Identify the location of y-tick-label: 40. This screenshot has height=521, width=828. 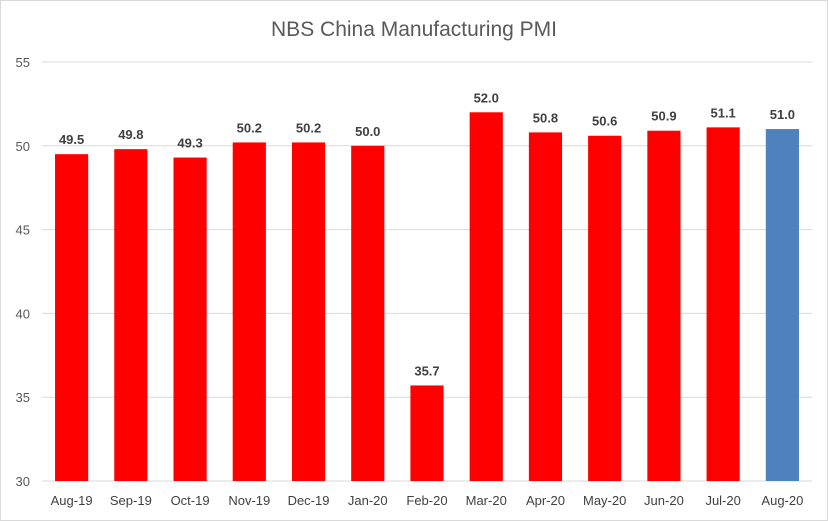
(23, 313).